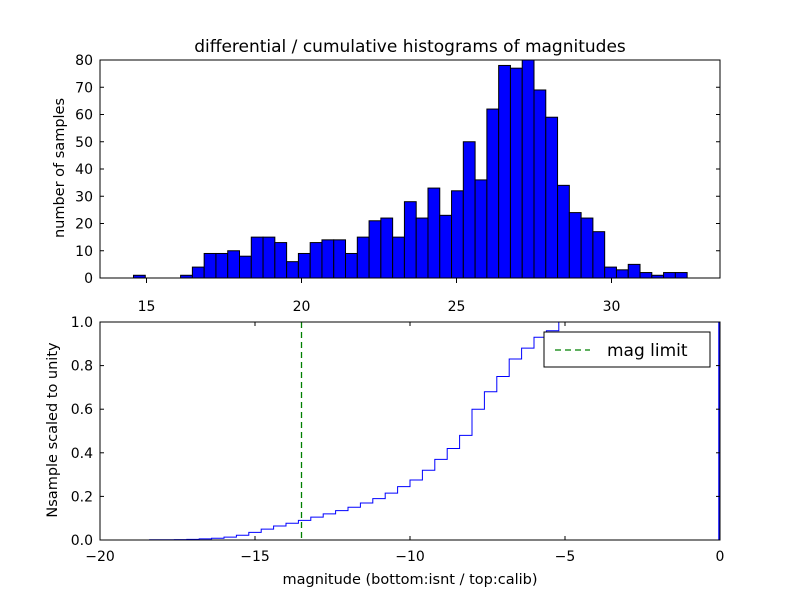 Image resolution: width=800 pixels, height=600 pixels. I want to click on cumulative-xtick-label: −5, so click(565, 557).